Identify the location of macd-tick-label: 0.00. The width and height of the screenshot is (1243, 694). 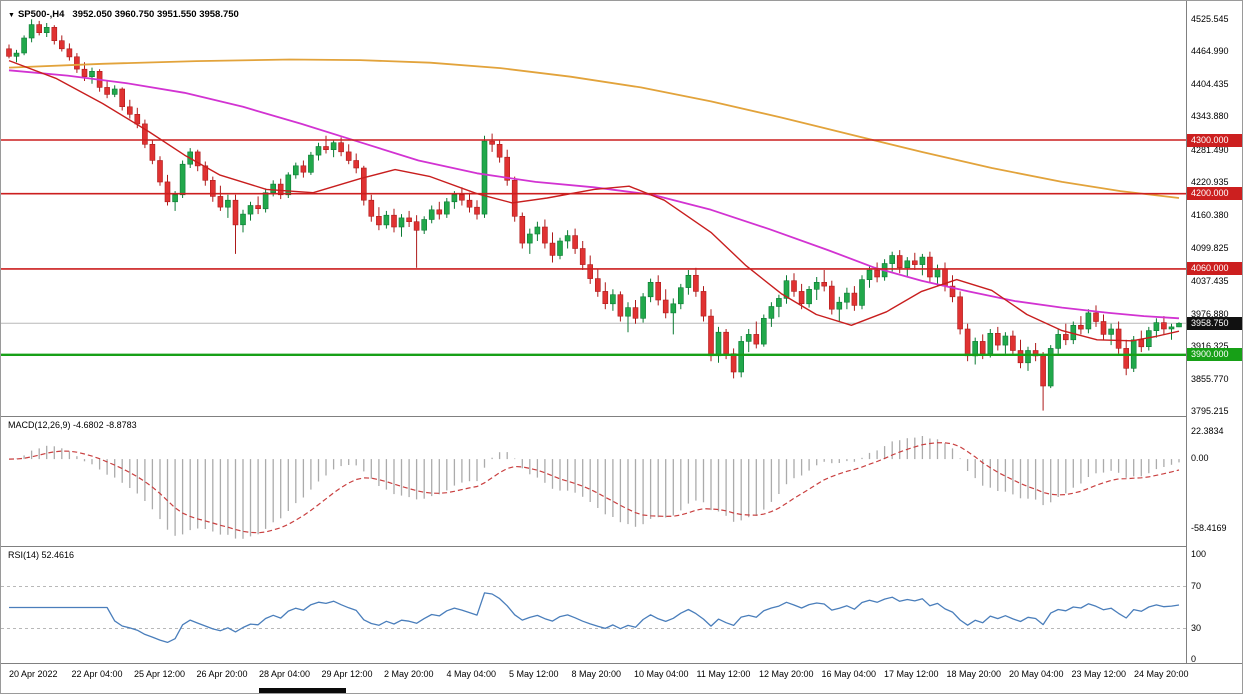
(1200, 458).